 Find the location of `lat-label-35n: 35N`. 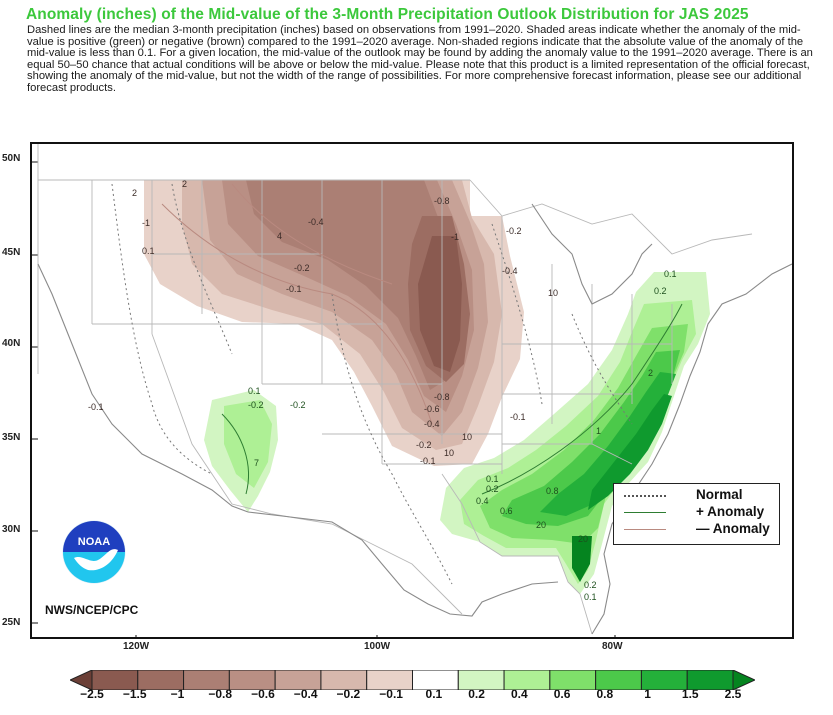

lat-label-35n: 35N is located at coordinates (11, 437).